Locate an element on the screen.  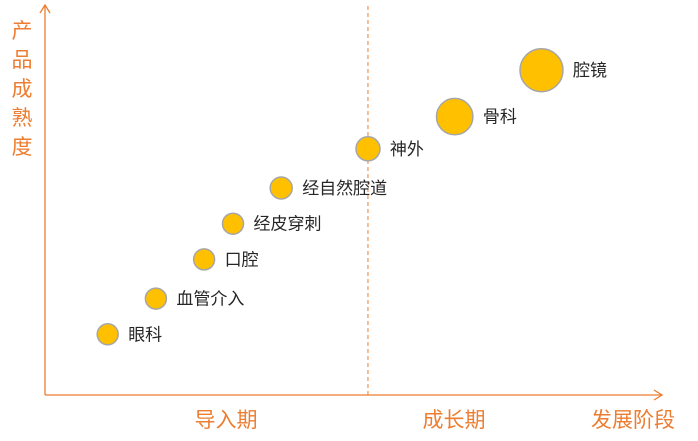
bubble-label-2: 口腔 is located at coordinates (242, 260).